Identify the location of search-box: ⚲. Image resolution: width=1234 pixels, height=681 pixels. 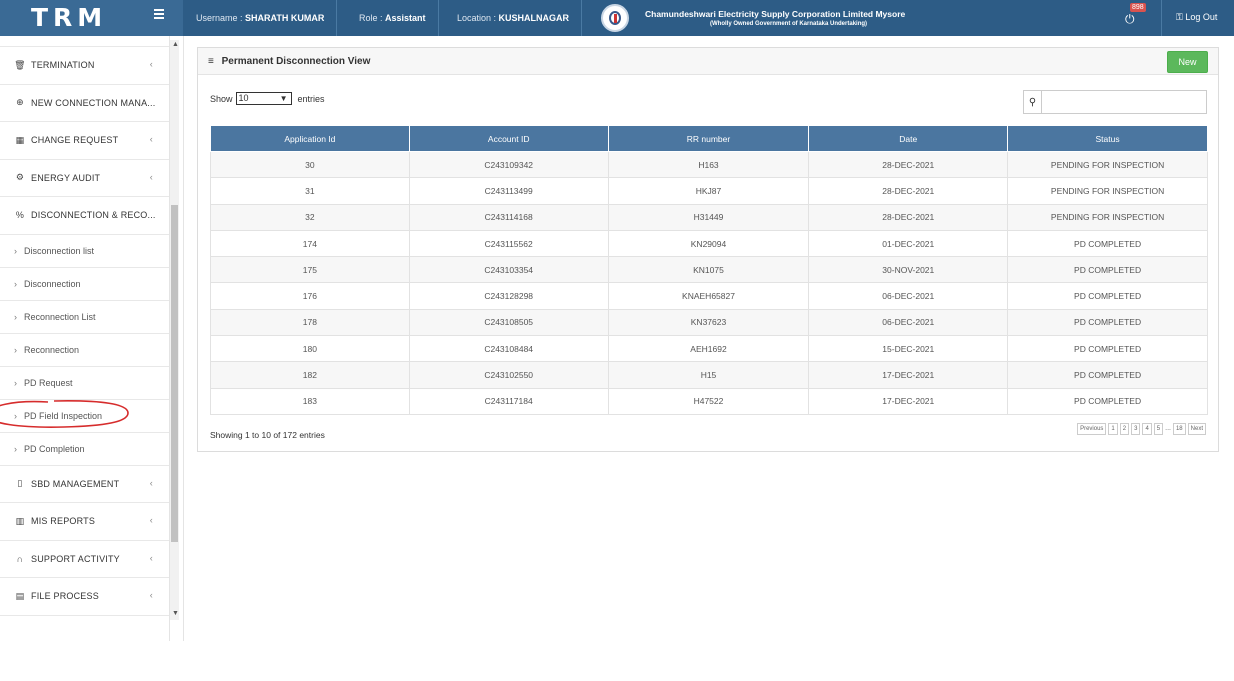
(1115, 102).